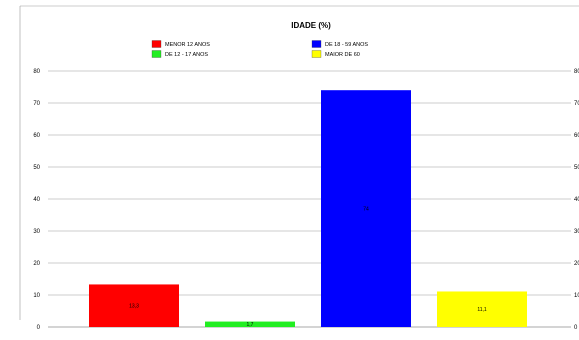 This screenshot has width=579, height=340. What do you see at coordinates (576, 168) in the screenshot?
I see `y-tick-label-right: 50` at bounding box center [576, 168].